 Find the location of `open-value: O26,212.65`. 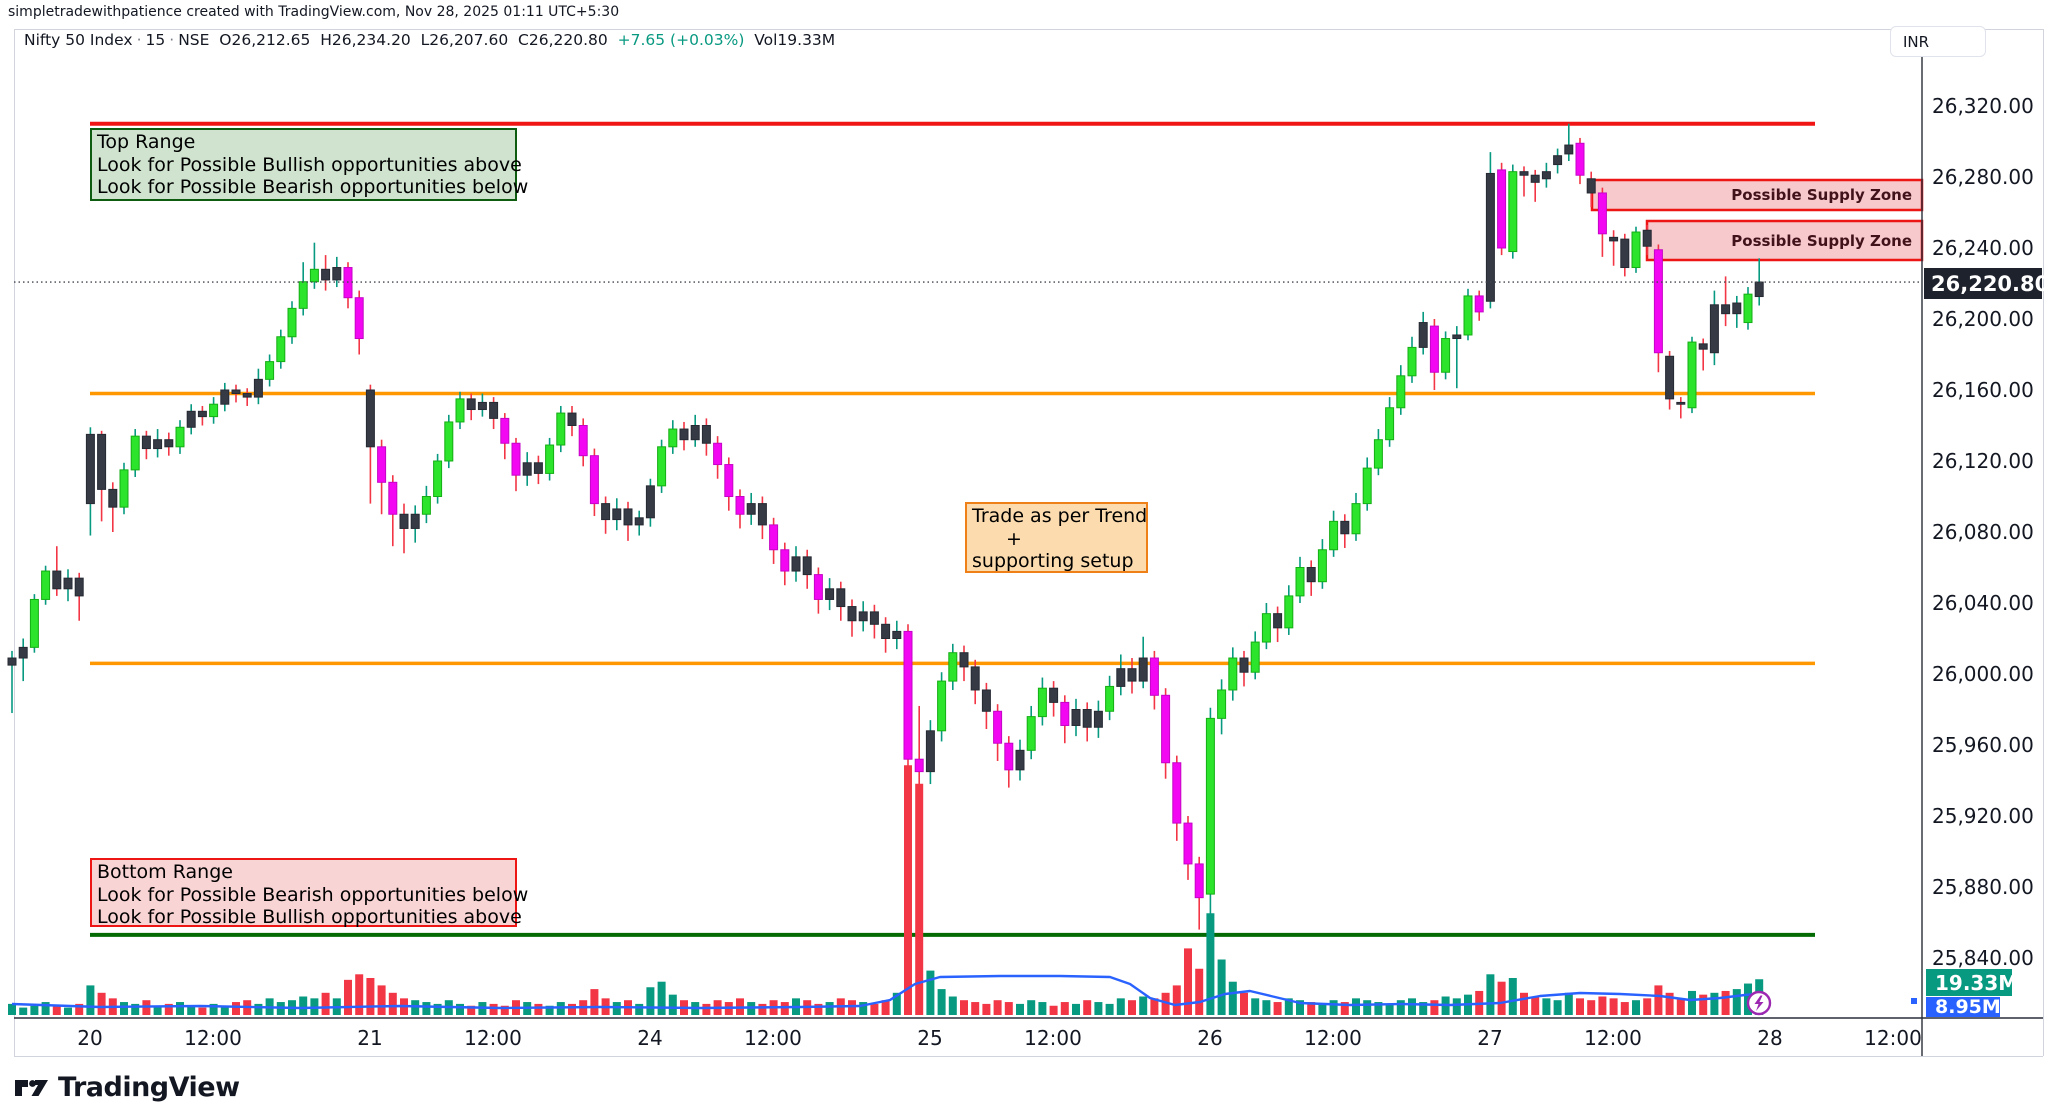

open-value: O26,212.65 is located at coordinates (265, 40).